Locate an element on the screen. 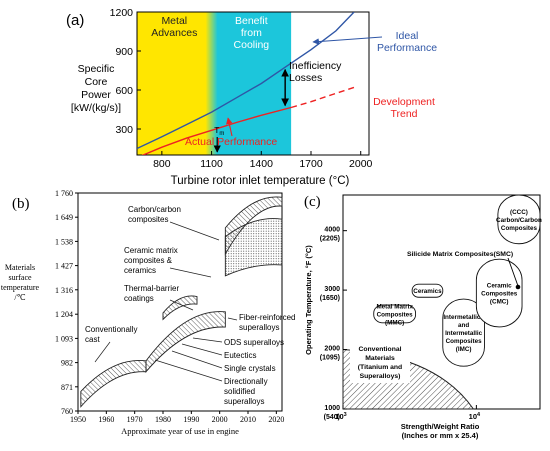 The width and height of the screenshot is (550, 451). material-region-label-4-line: (CCC) is located at coordinates (519, 212).